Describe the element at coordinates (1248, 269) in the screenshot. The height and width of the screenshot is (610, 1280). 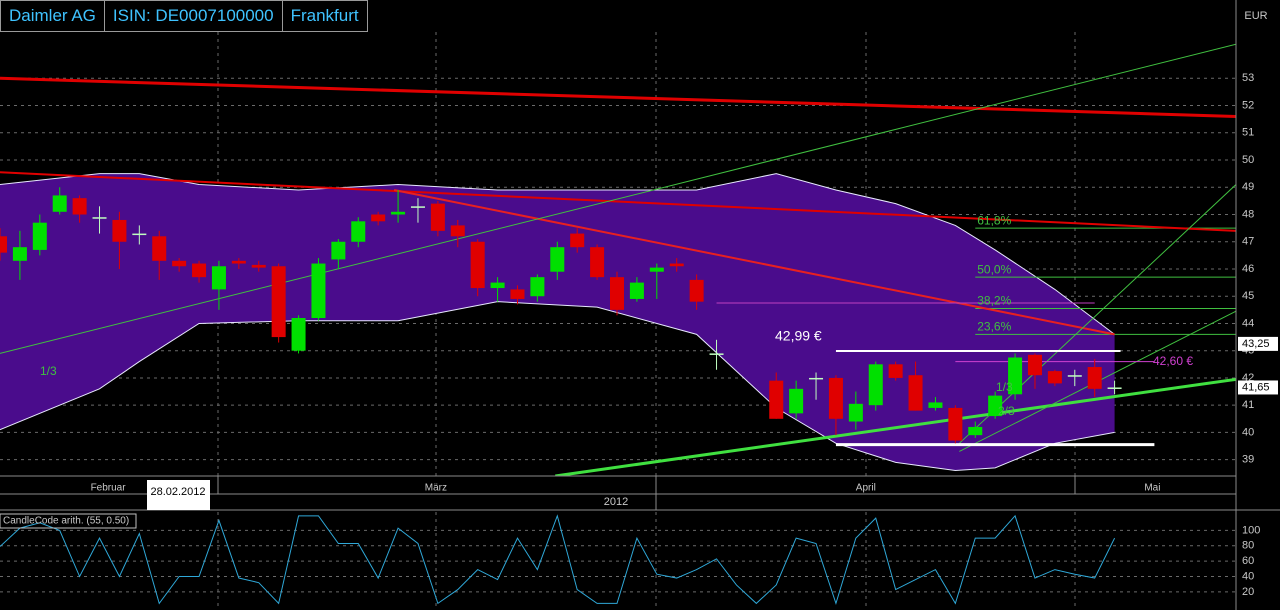
I see `y-tick-label: 46` at that location.